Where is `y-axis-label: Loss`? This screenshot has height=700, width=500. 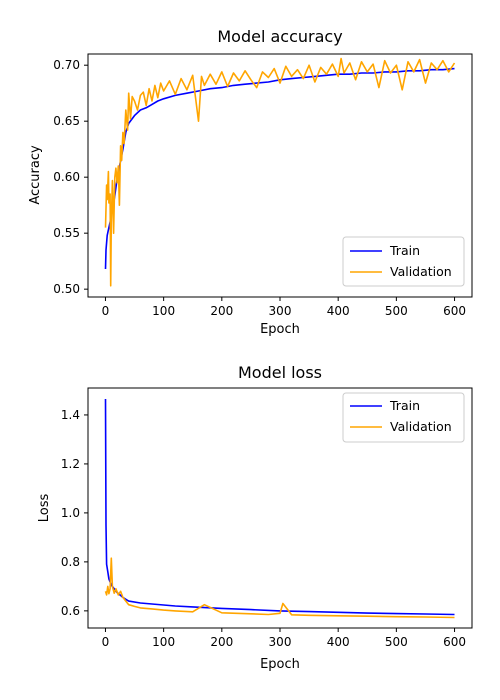 y-axis-label: Loss is located at coordinates (44, 508).